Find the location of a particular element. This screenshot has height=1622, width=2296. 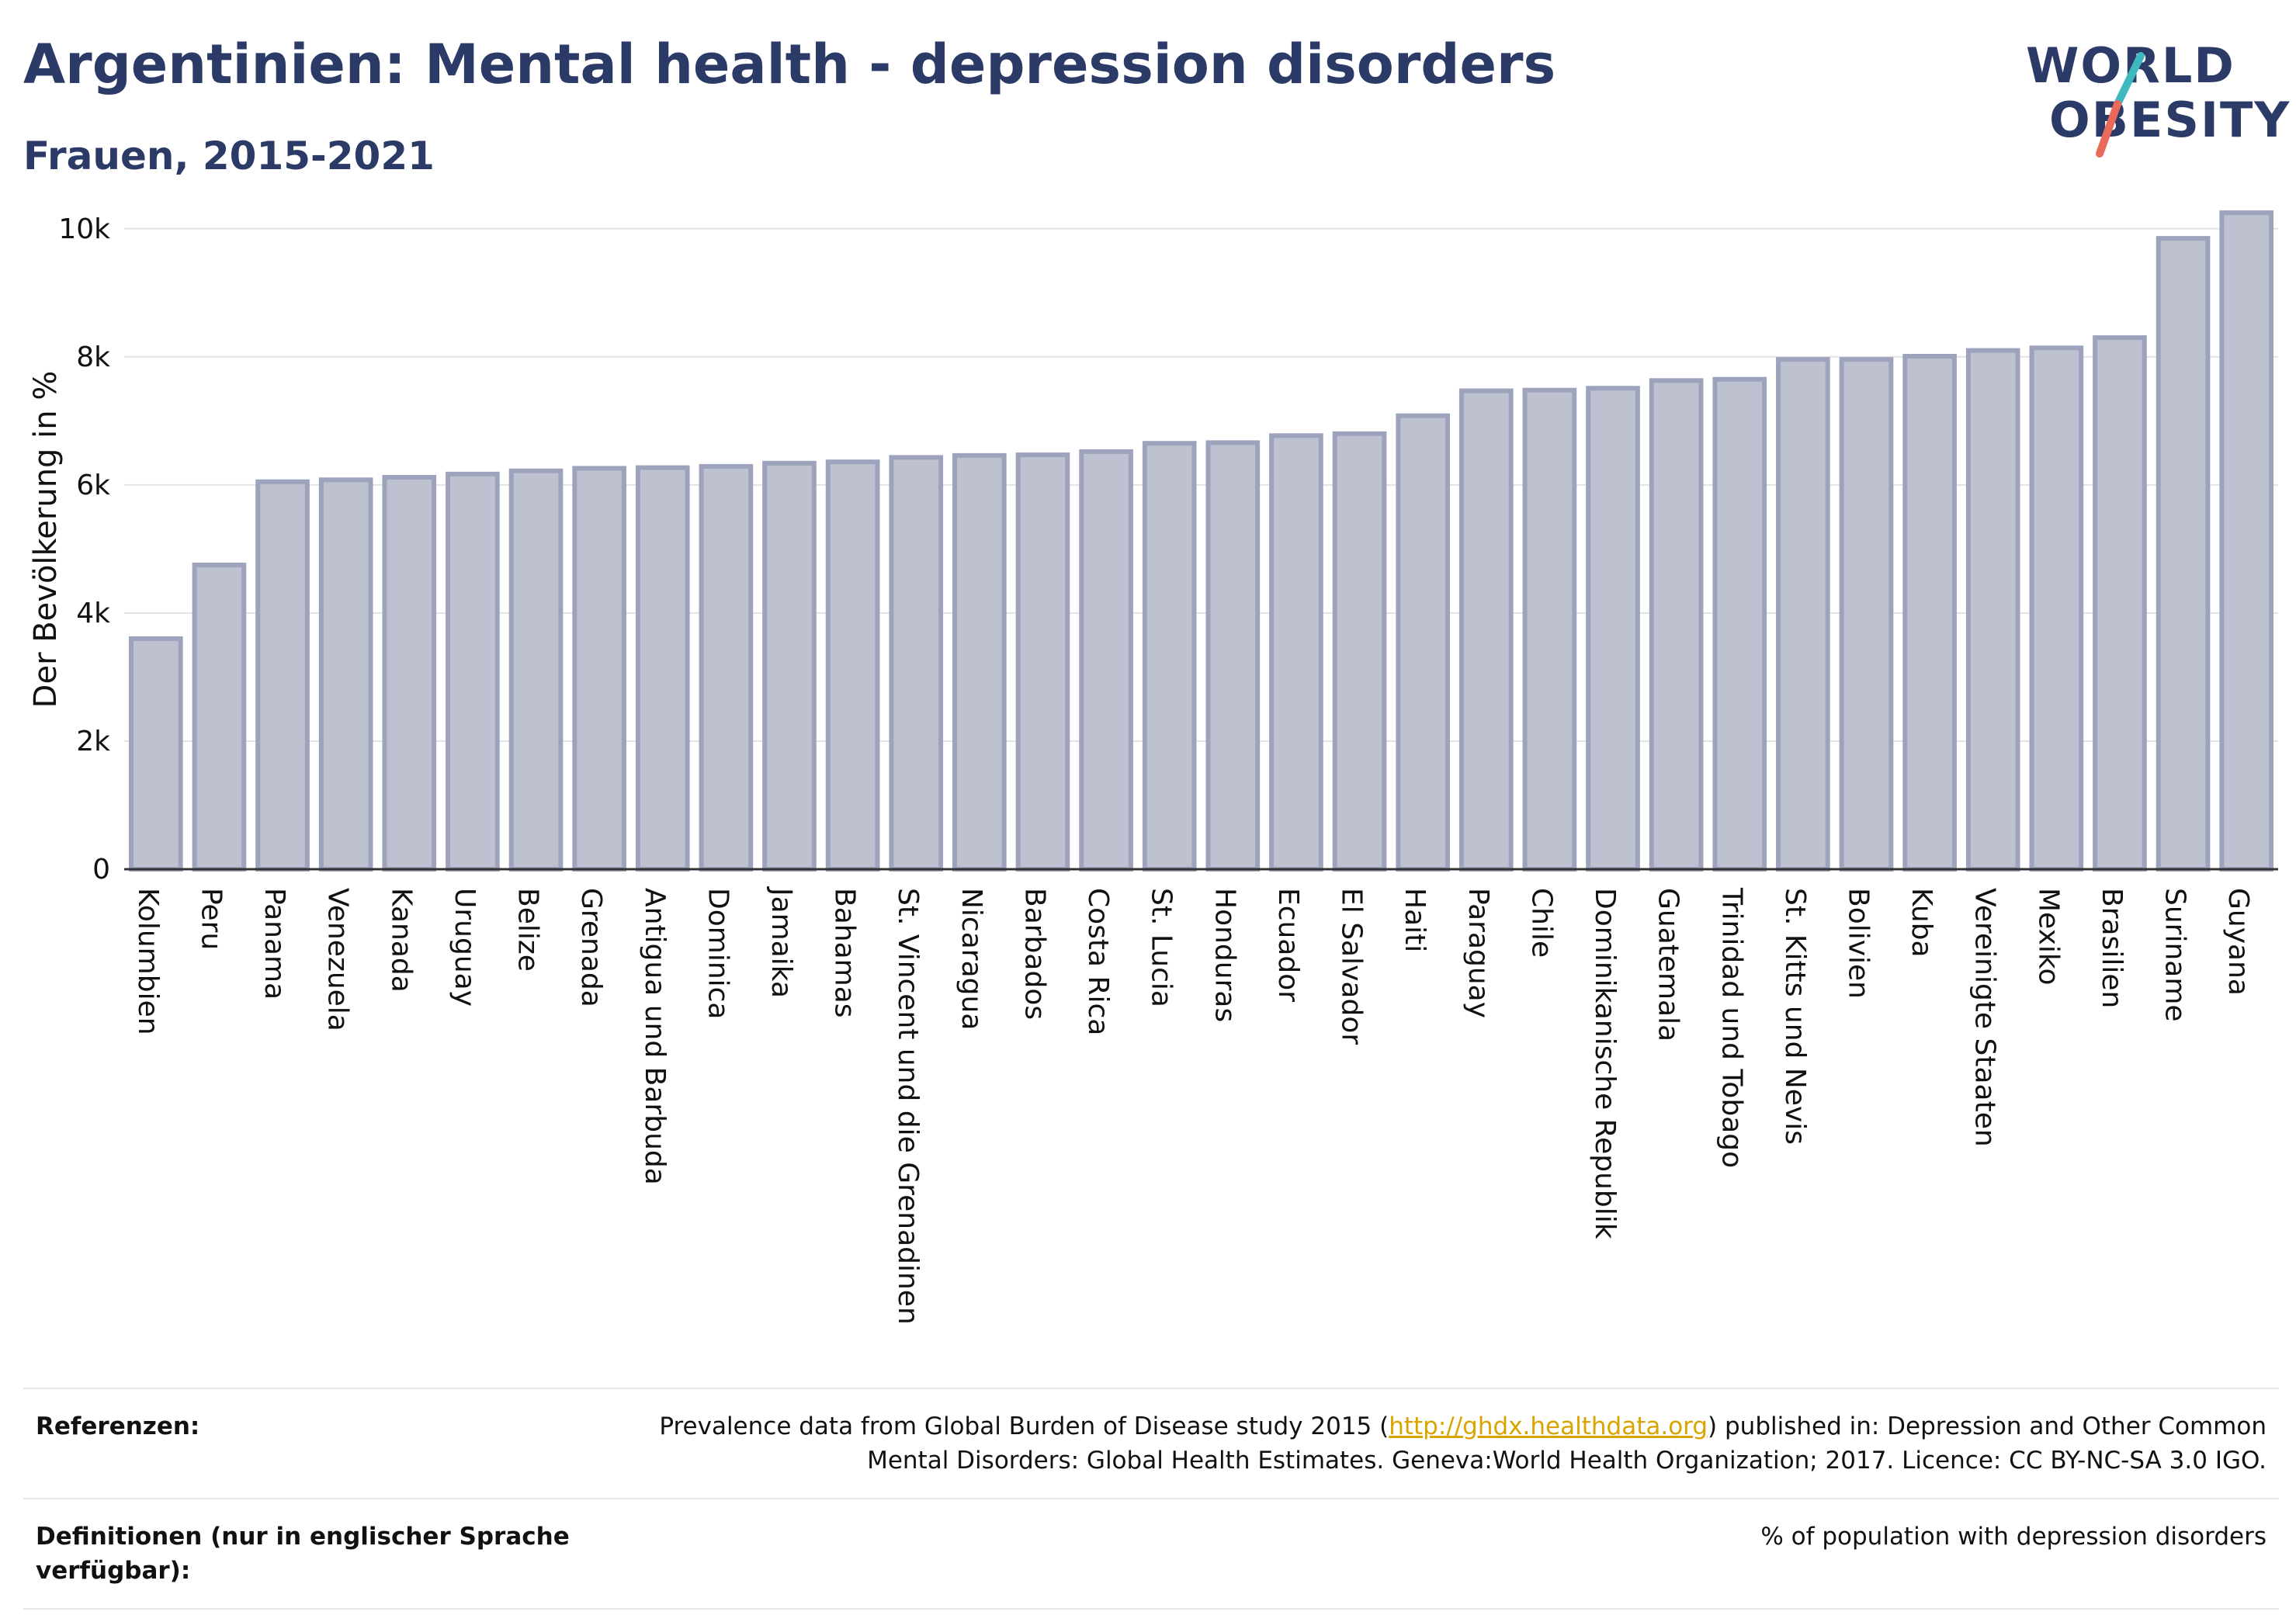

logo-line-2: OBESITY is located at coordinates (2170, 120).